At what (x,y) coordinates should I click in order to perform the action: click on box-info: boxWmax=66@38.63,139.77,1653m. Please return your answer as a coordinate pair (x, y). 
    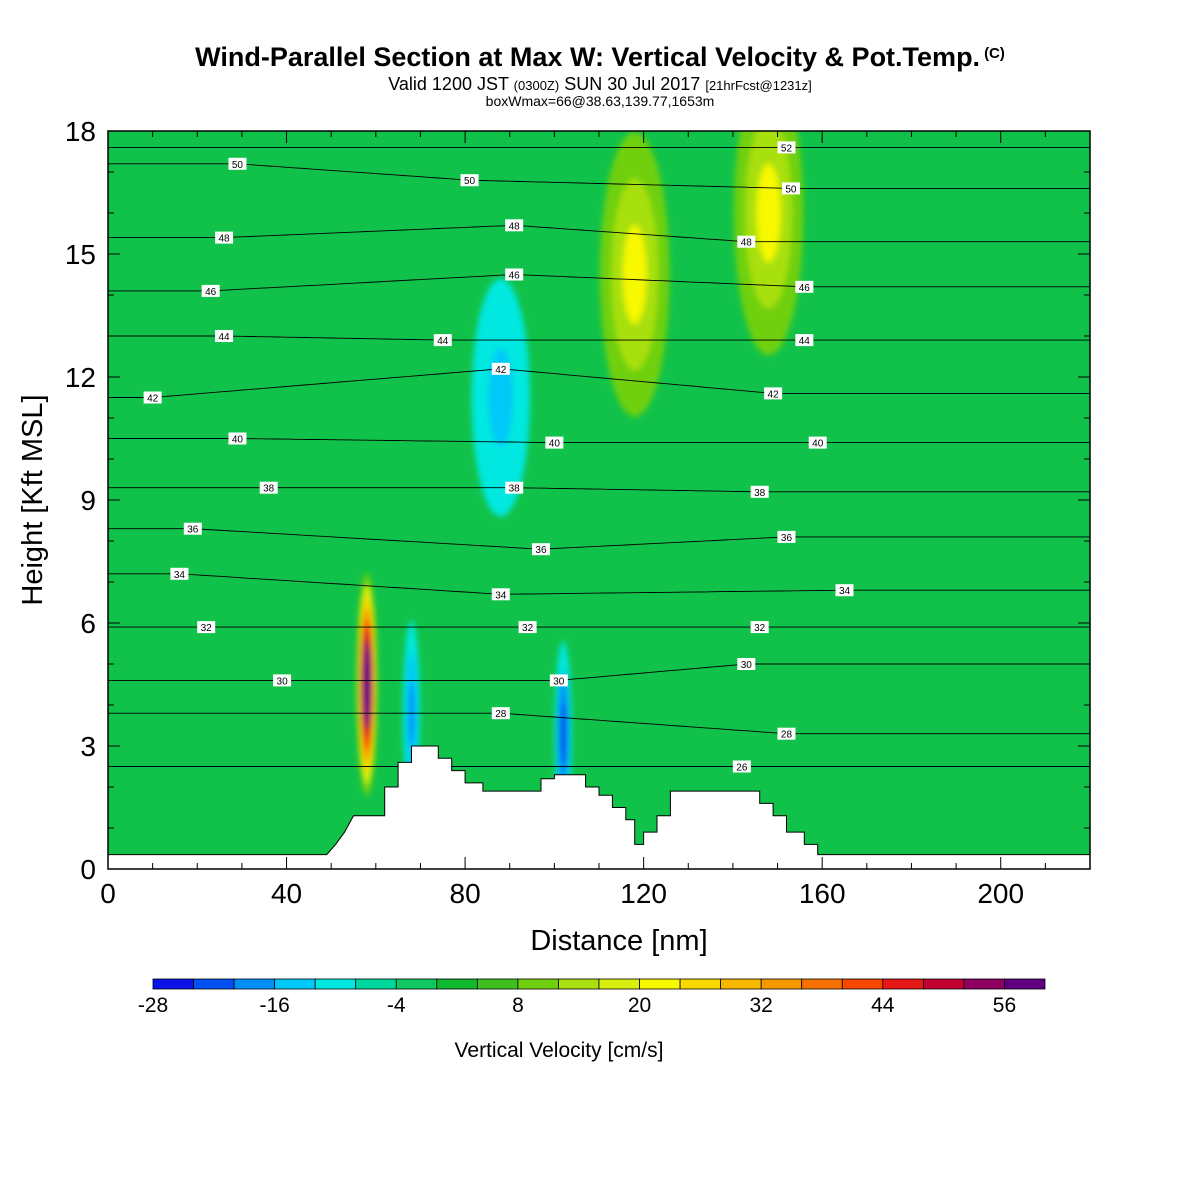
    Looking at the image, I should click on (600, 101).